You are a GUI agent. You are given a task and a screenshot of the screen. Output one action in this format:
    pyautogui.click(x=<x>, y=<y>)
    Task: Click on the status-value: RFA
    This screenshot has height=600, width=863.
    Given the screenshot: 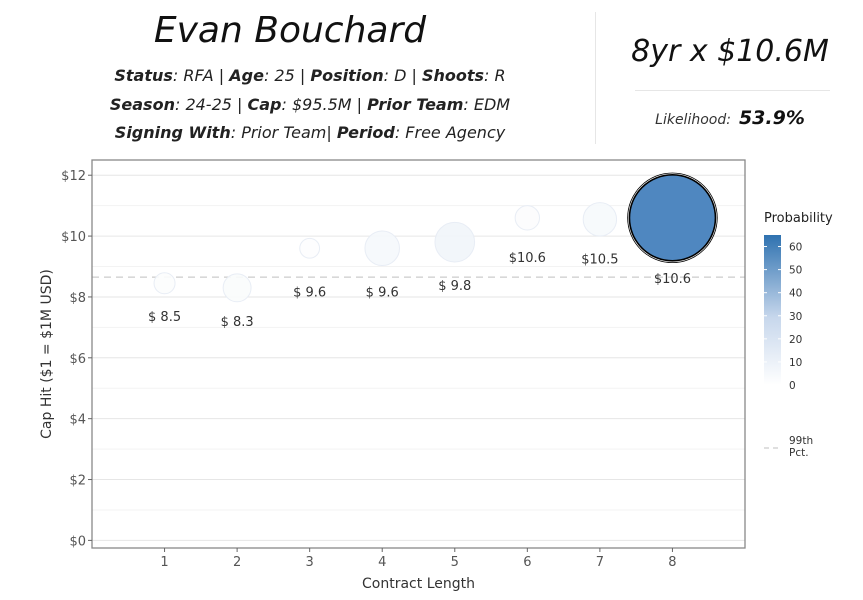 What is the action you would take?
    pyautogui.click(x=198, y=75)
    